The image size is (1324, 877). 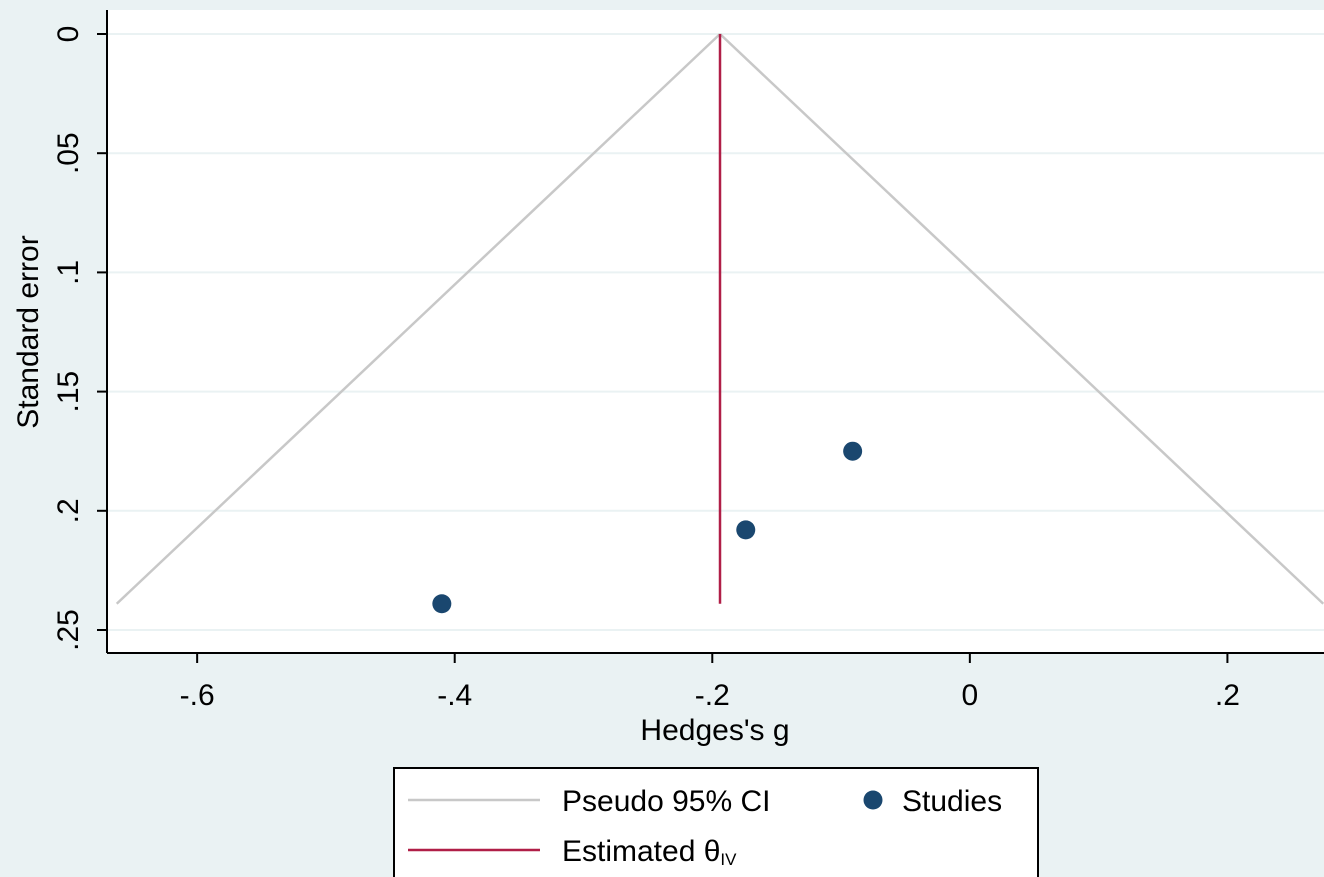 I want to click on y-axis-title: Standard error, so click(x=28, y=331).